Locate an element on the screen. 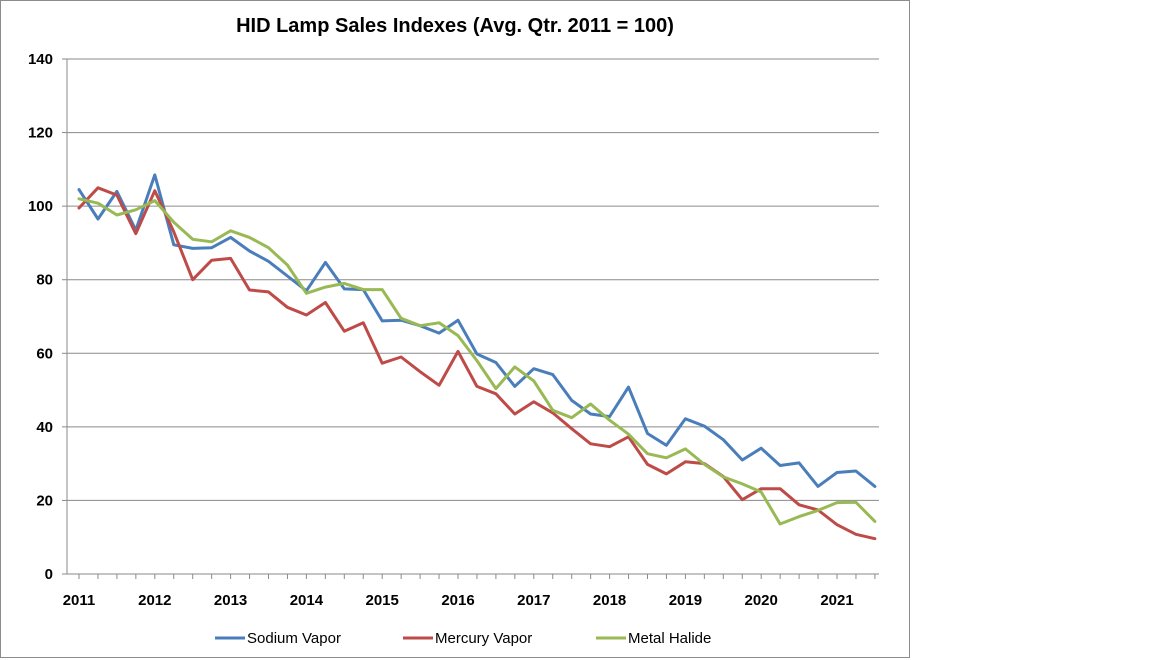 Image resolution: width=1152 pixels, height=660 pixels. legend-item-mercury-vapor: Mercury Vapor is located at coordinates (467, 638).